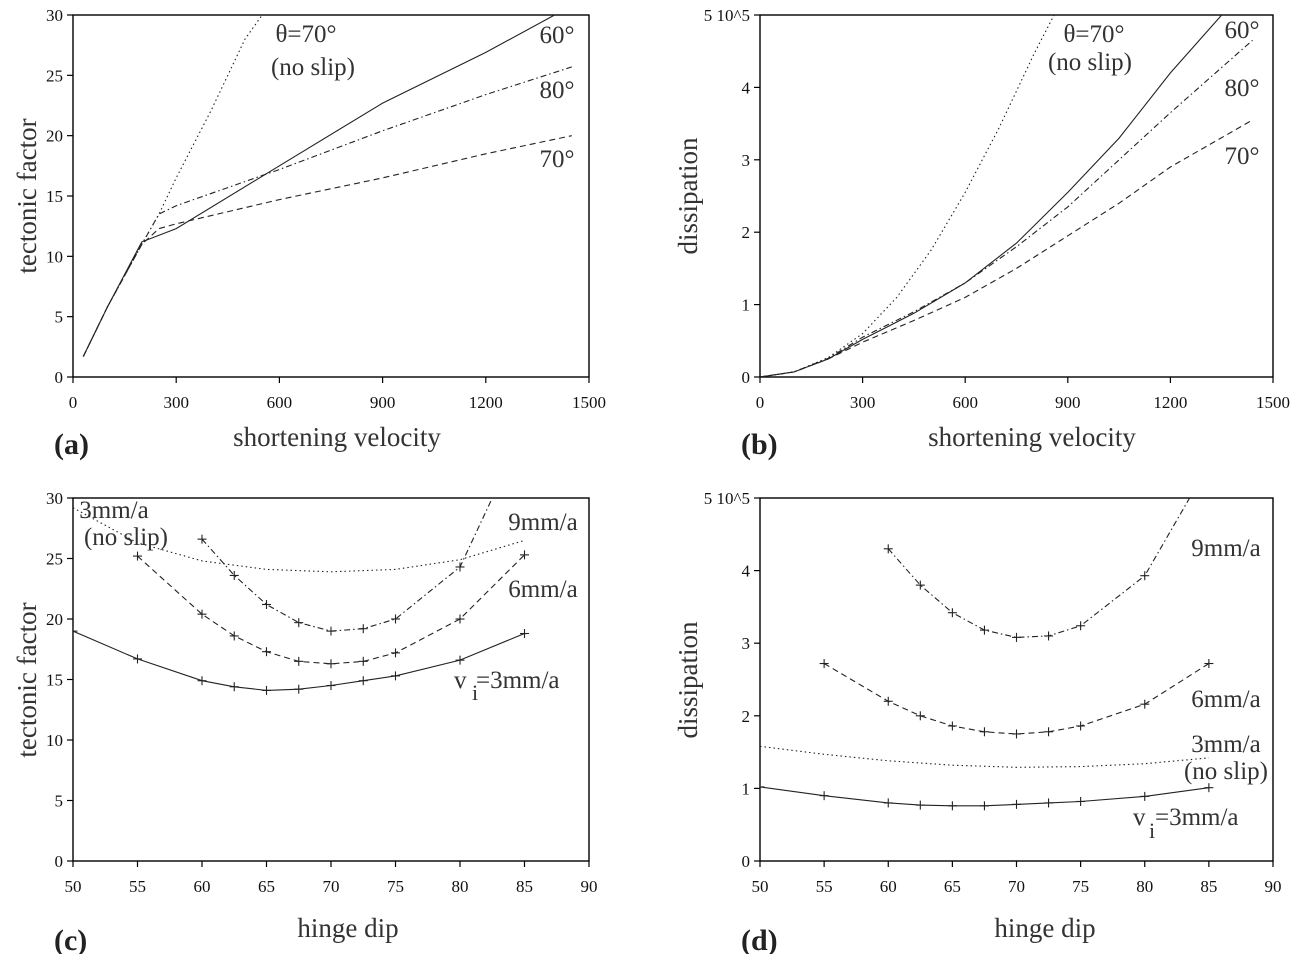  What do you see at coordinates (1139, 817) in the screenshot?
I see `series-annotation: v` at bounding box center [1139, 817].